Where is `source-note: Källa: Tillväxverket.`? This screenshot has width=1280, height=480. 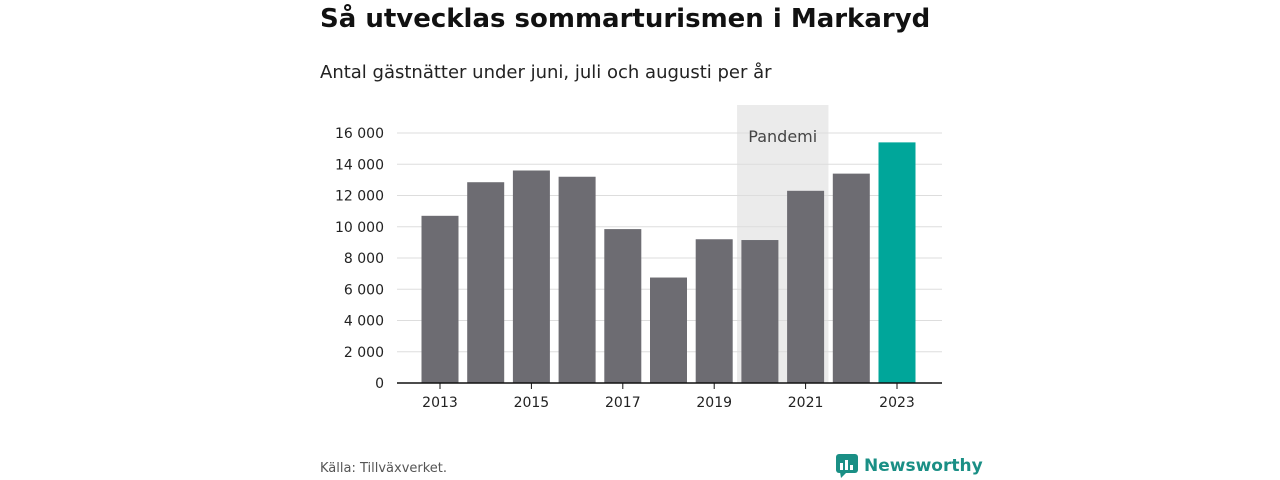
source-note: Källa: Tillväxverket. is located at coordinates (384, 468).